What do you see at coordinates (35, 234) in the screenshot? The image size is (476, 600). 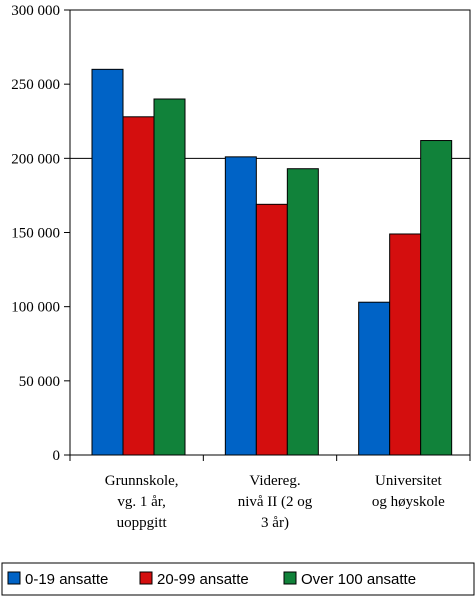 I see `y-tick-label: 150 000` at bounding box center [35, 234].